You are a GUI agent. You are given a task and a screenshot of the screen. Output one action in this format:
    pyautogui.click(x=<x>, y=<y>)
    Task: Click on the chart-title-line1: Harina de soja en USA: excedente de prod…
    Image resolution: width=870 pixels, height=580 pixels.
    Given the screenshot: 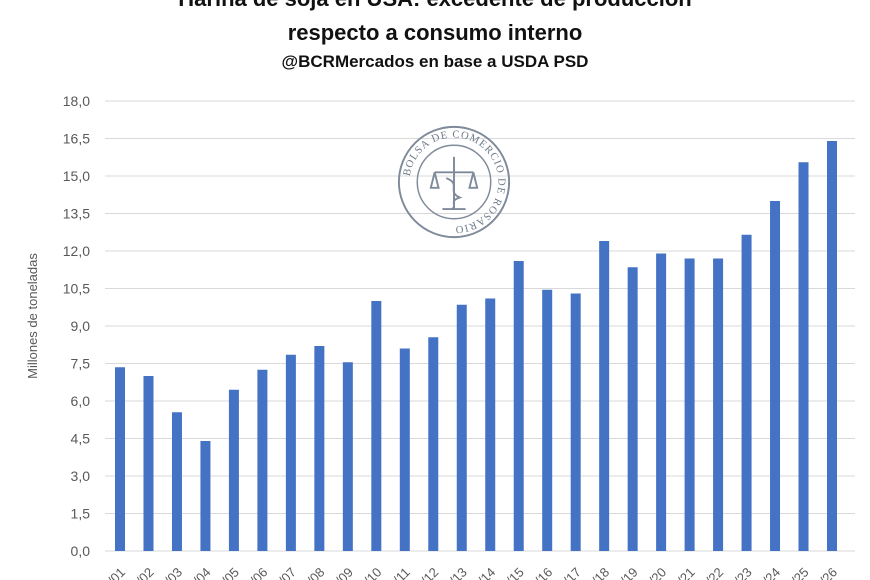 What is the action you would take?
    pyautogui.click(x=435, y=6)
    